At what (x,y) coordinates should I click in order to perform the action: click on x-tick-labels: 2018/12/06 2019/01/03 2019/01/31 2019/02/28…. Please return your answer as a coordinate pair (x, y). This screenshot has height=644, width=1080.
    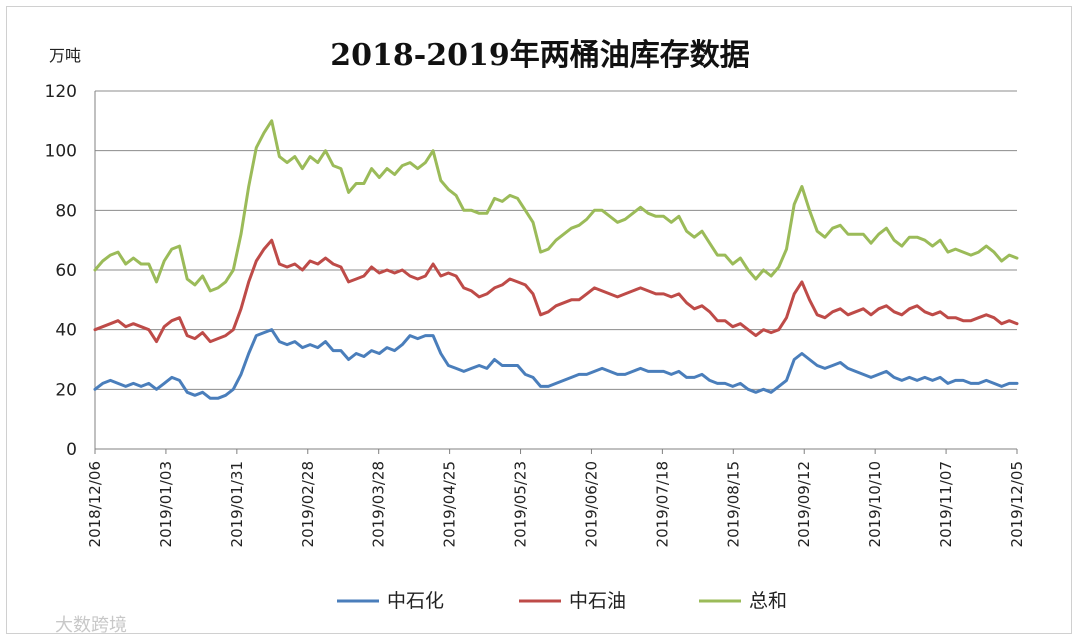
    Looking at the image, I should click on (556, 504).